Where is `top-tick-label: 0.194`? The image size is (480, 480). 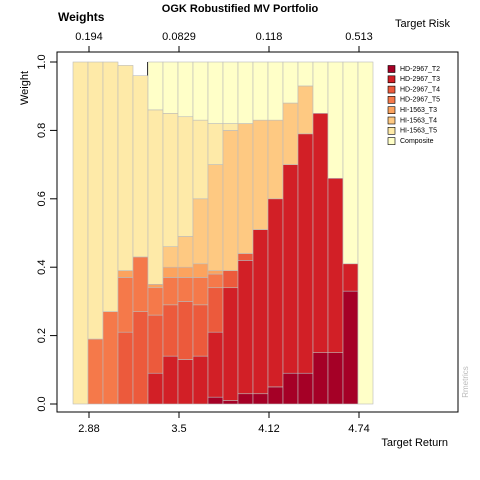 top-tick-label: 0.194 is located at coordinates (89, 37).